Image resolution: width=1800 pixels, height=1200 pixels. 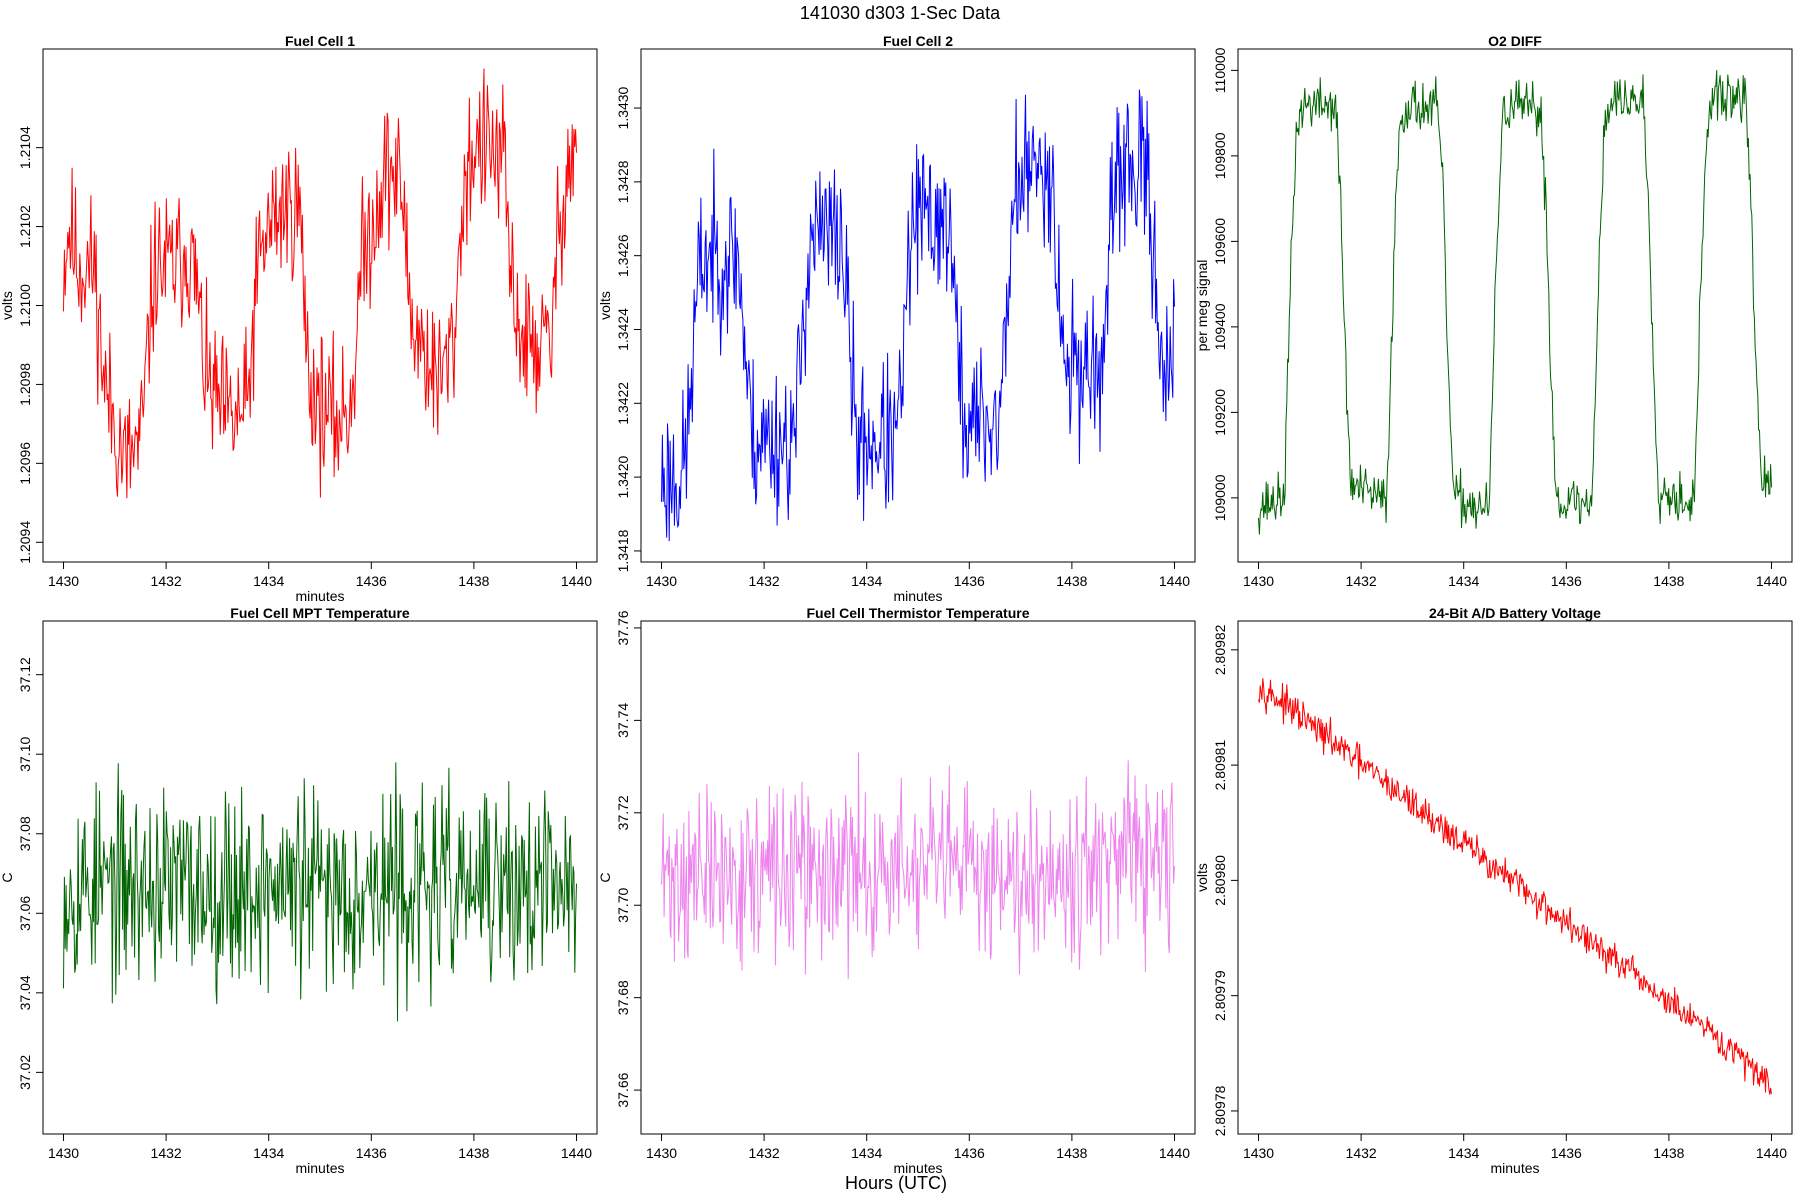 I want to click on y-tick-label: 1.2104, so click(x=25, y=147).